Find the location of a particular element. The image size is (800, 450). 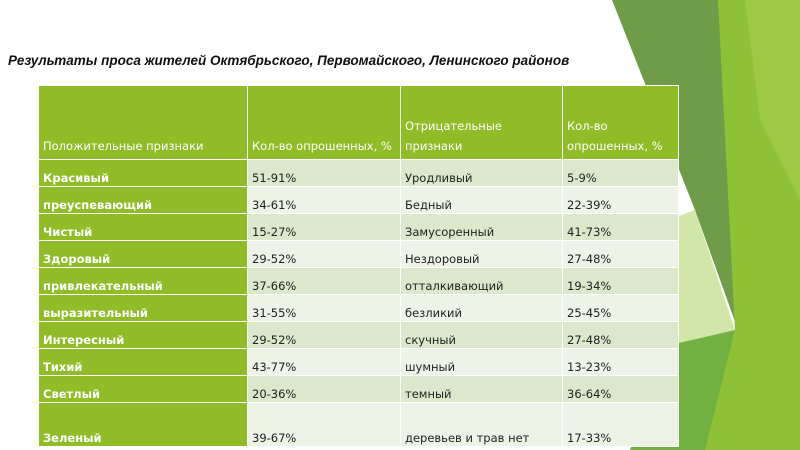

bg-shape-dark is located at coordinates (675, 165).